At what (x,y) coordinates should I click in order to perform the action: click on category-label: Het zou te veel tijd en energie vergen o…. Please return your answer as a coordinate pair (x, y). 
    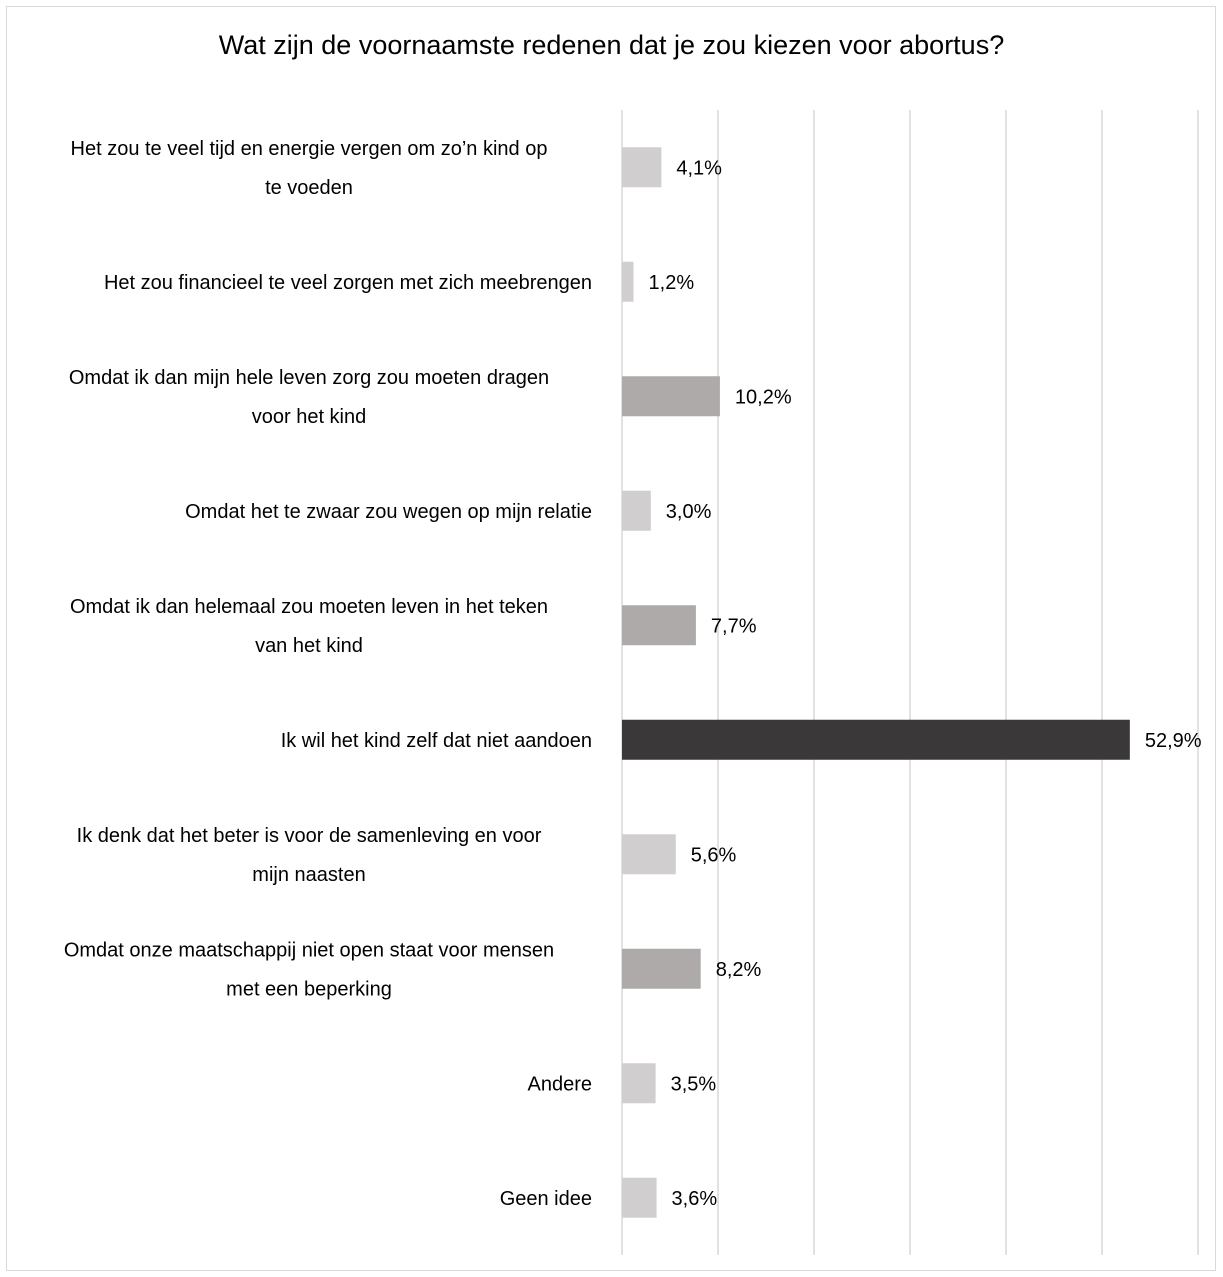
    Looking at the image, I should click on (309, 168).